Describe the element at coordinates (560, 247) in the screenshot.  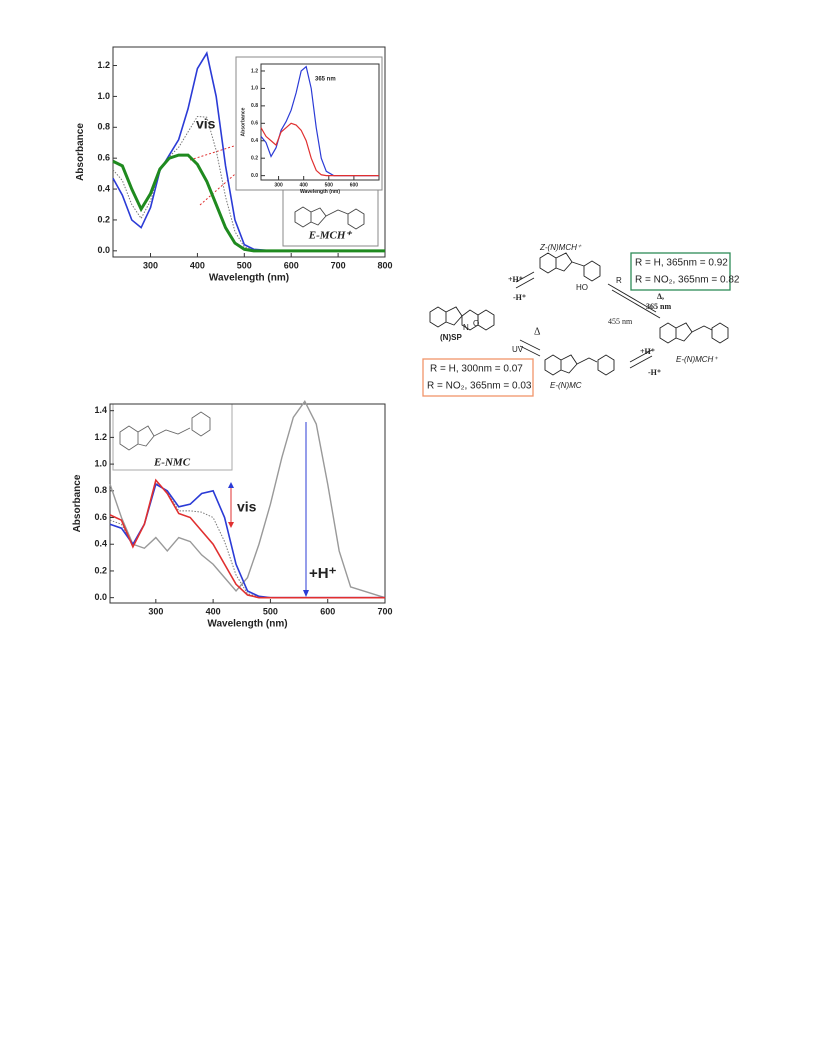
I see `scheme-label: Z-(N)MCH⁺` at that location.